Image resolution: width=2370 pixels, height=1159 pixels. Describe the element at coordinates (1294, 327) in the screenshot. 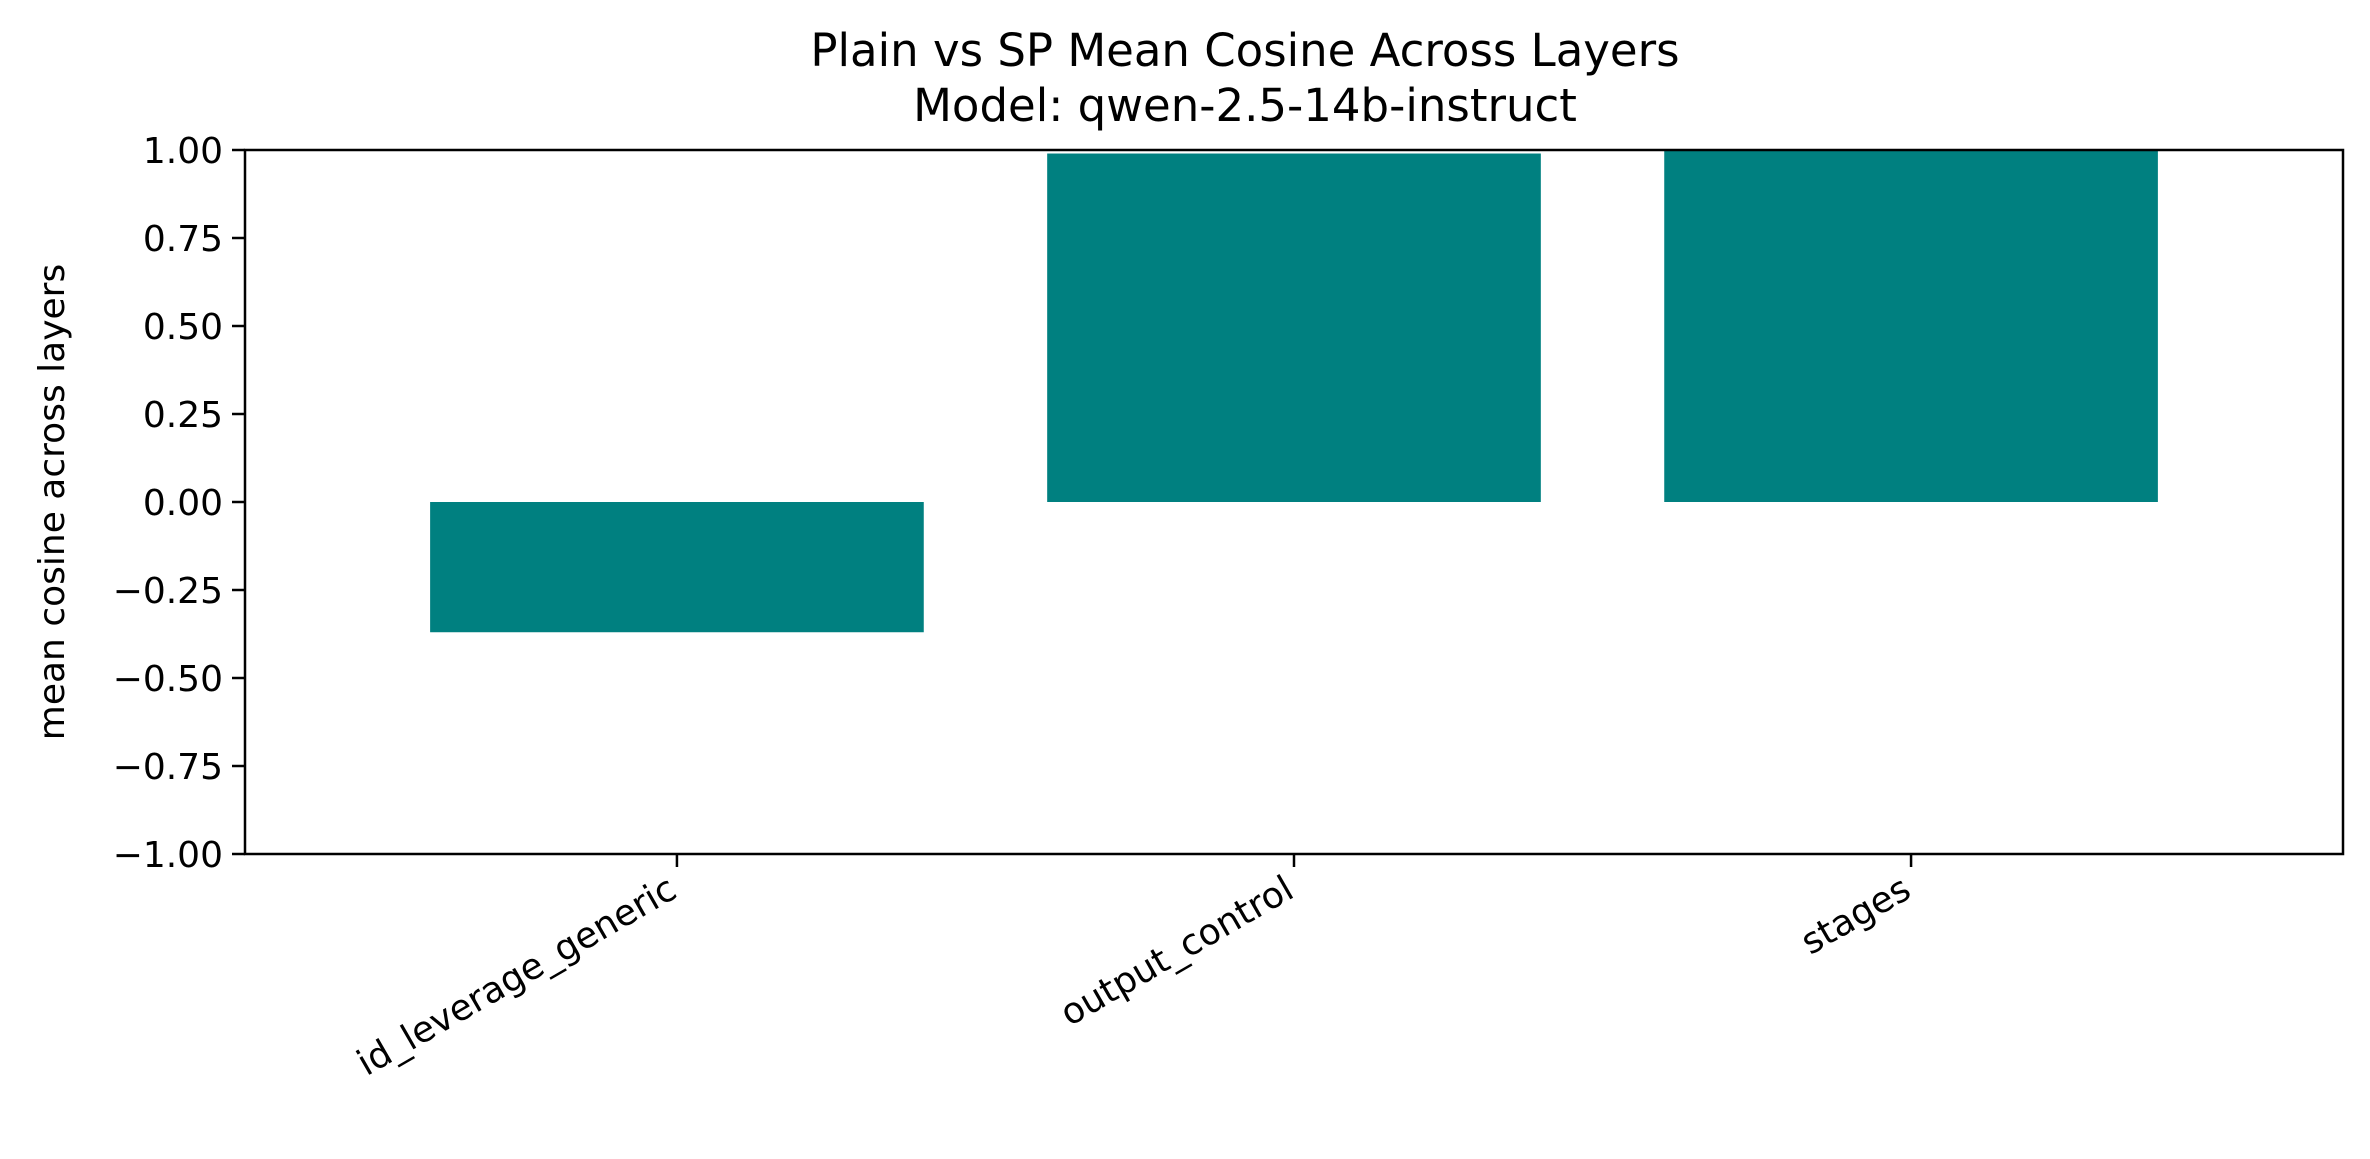

I see `bar-output_control` at that location.